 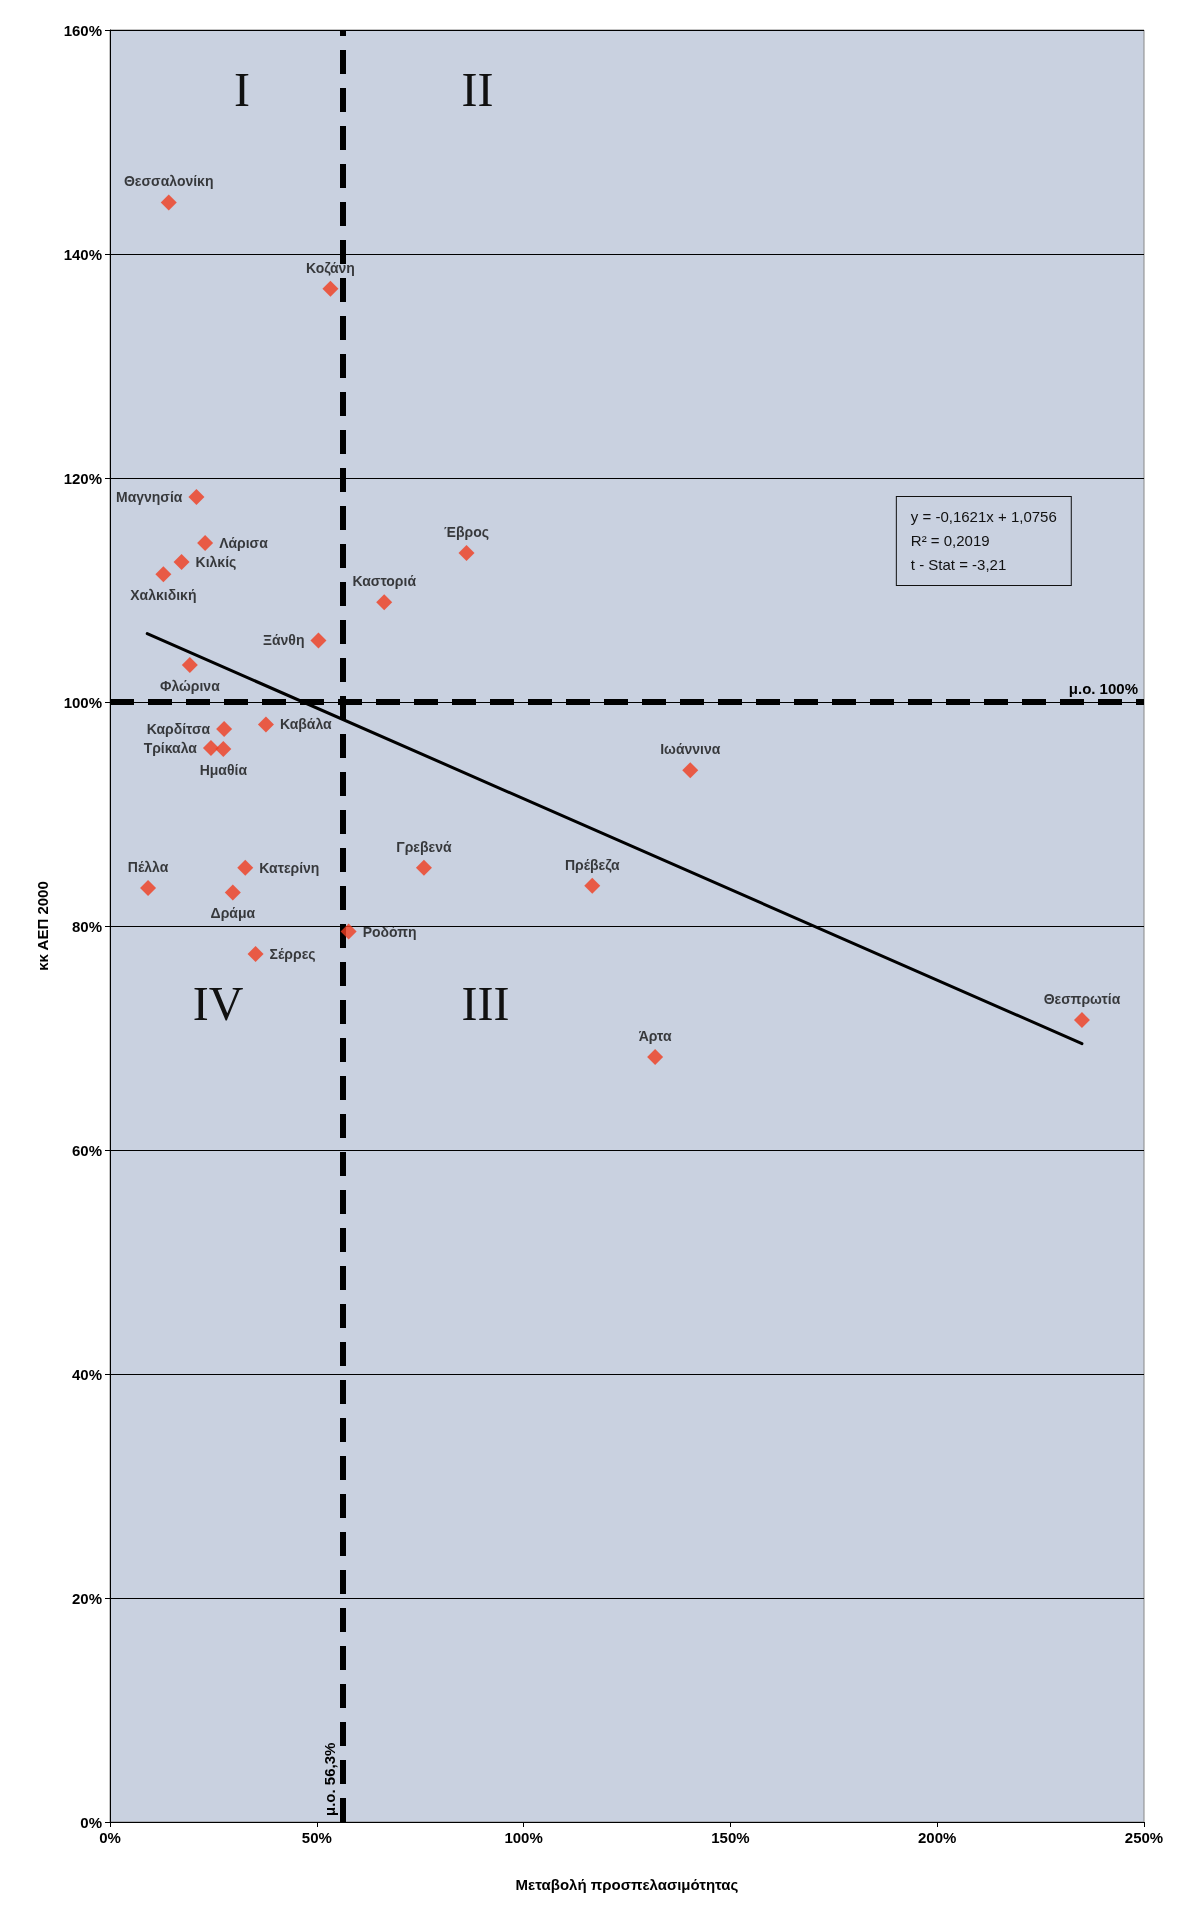 What do you see at coordinates (86, 926) in the screenshot?
I see `y-tick-label: 80%` at bounding box center [86, 926].